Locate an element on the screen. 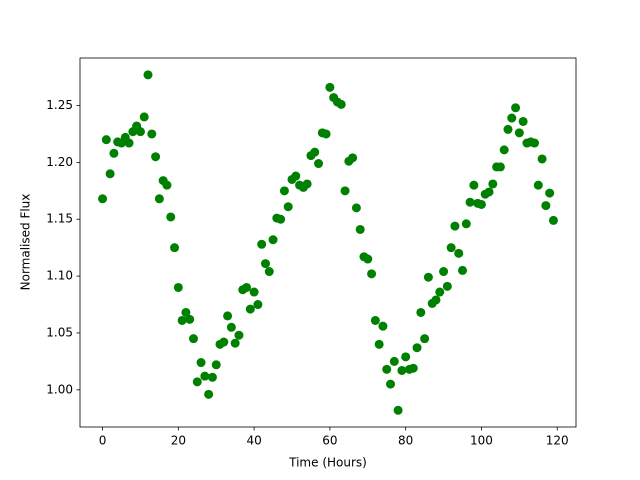 The height and width of the screenshot is (480, 640). x-tick-label: 100 is located at coordinates (481, 441).